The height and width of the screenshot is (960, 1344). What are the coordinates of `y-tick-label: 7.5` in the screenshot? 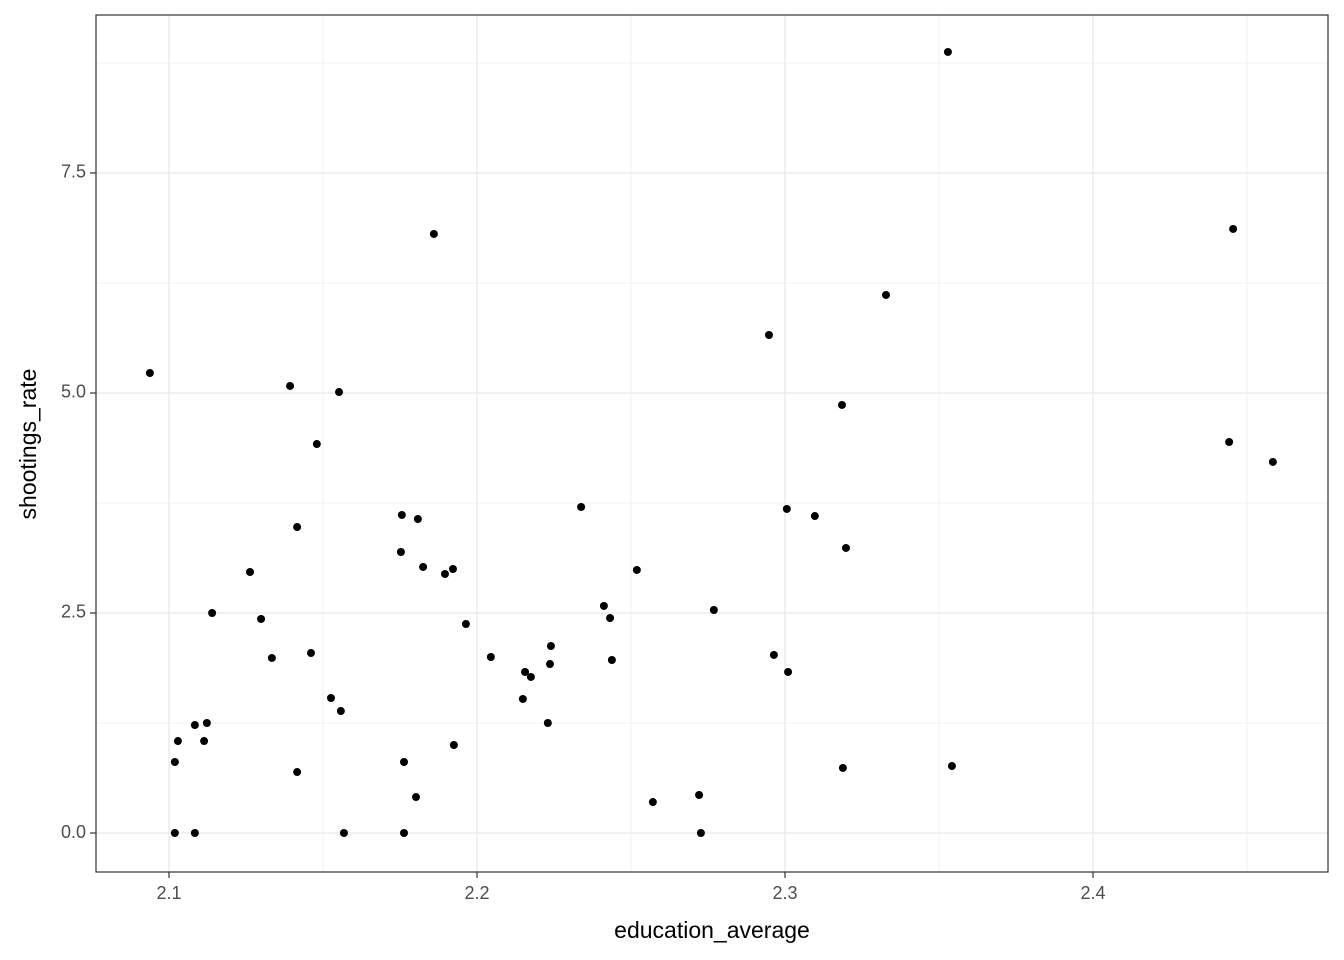 It's located at (73, 172).